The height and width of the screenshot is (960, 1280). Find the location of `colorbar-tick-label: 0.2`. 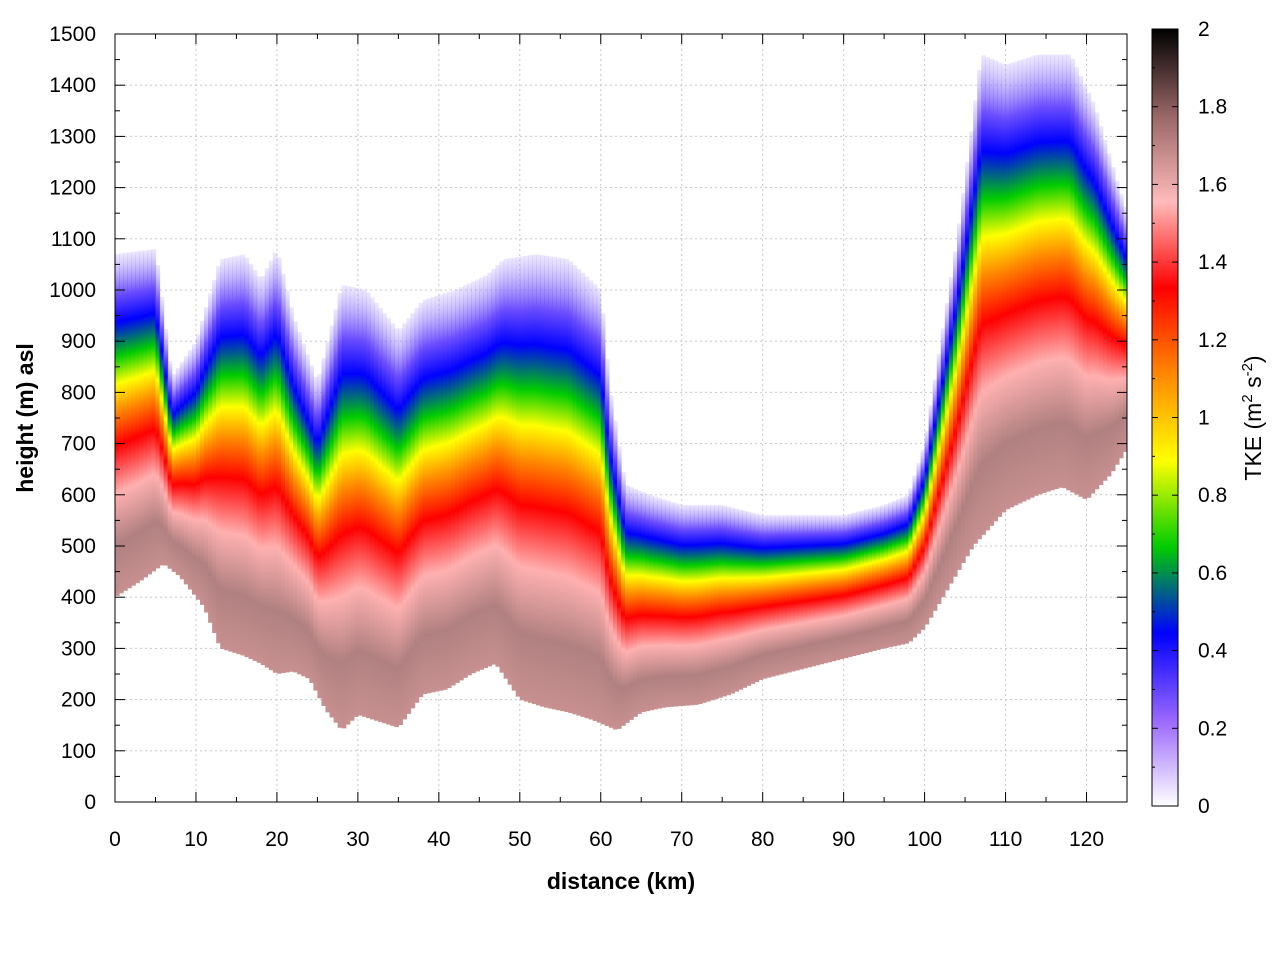

colorbar-tick-label: 0.2 is located at coordinates (1212, 728).